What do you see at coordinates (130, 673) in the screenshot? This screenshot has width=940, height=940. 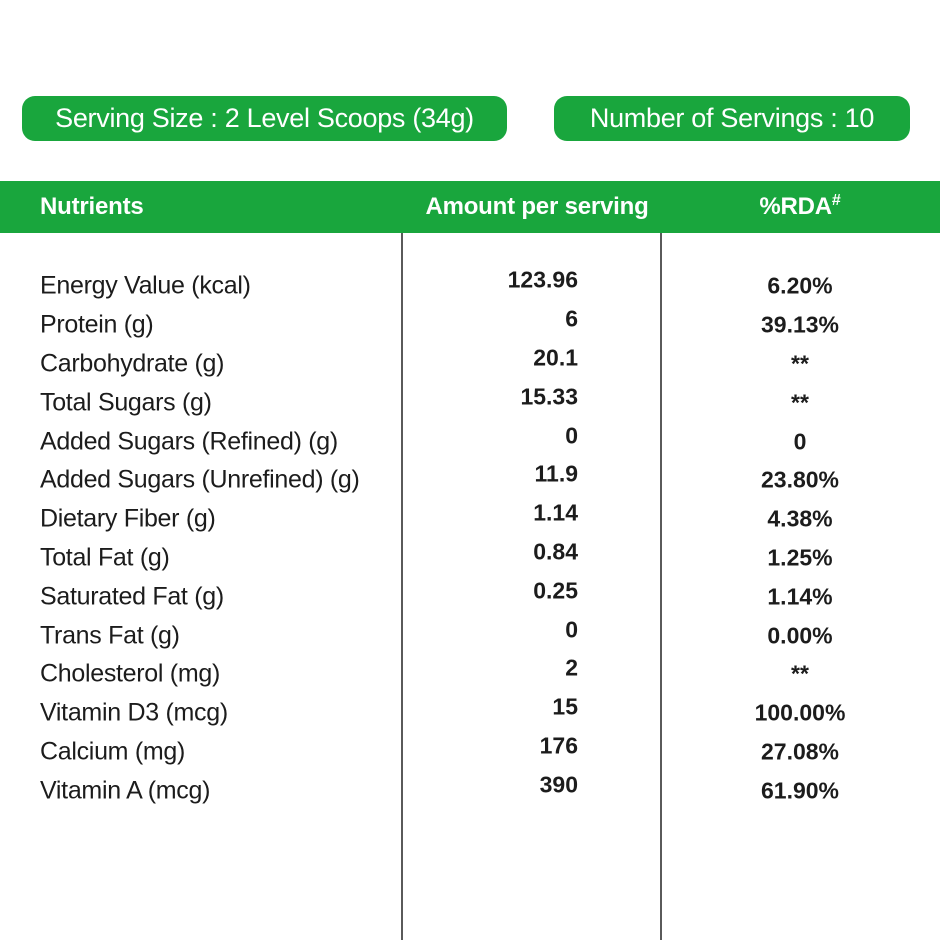 I see `row-nutrient-label: Cholesterol (mg)` at bounding box center [130, 673].